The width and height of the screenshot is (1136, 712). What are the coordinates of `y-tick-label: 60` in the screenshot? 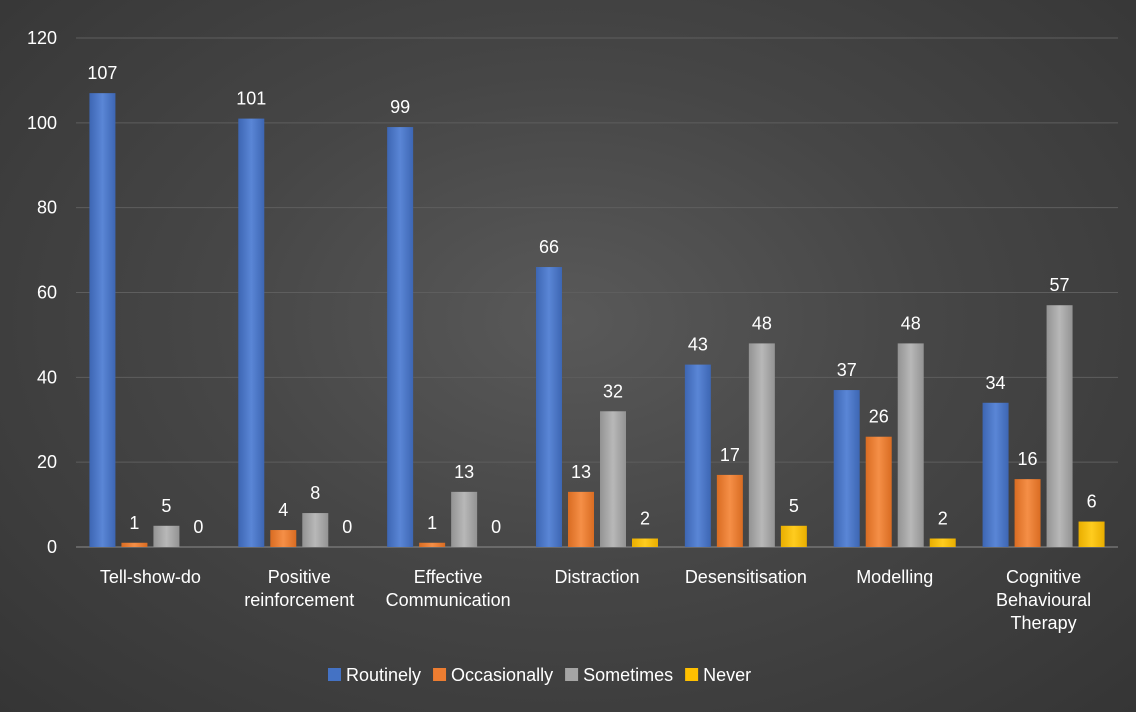 It's located at (47, 293).